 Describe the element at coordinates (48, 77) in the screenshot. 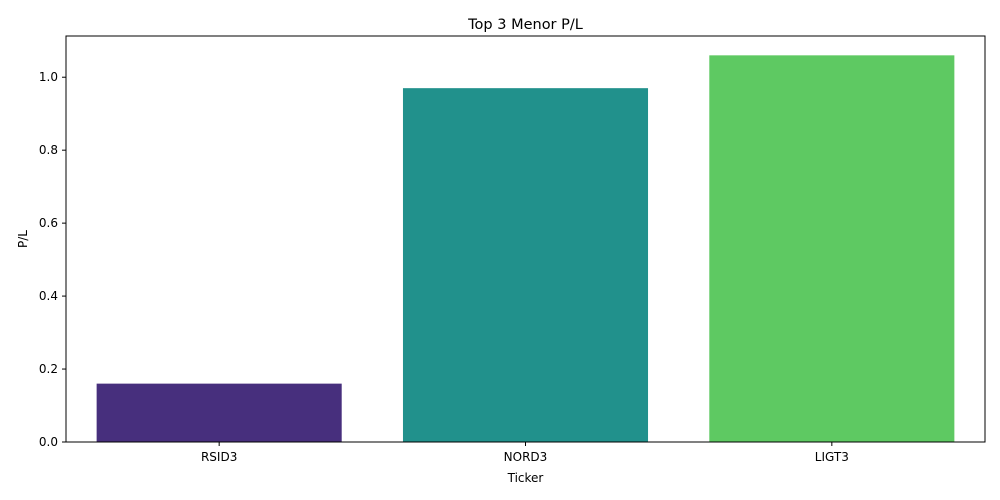

I see `y-tick-label: 1.0` at that location.